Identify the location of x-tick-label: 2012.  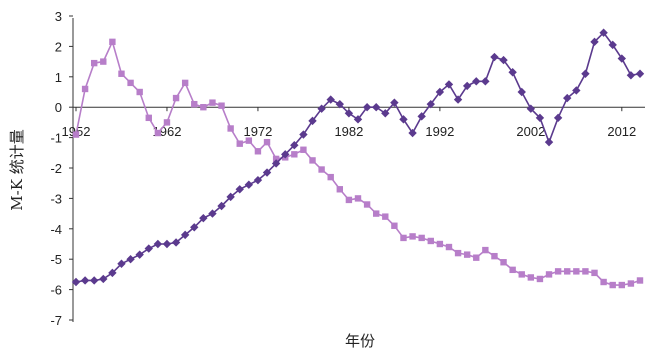
(621, 131).